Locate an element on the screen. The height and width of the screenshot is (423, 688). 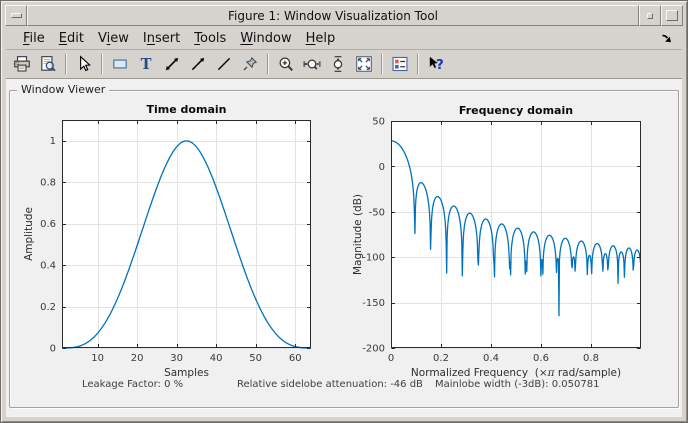
print-icon is located at coordinates (22, 64).